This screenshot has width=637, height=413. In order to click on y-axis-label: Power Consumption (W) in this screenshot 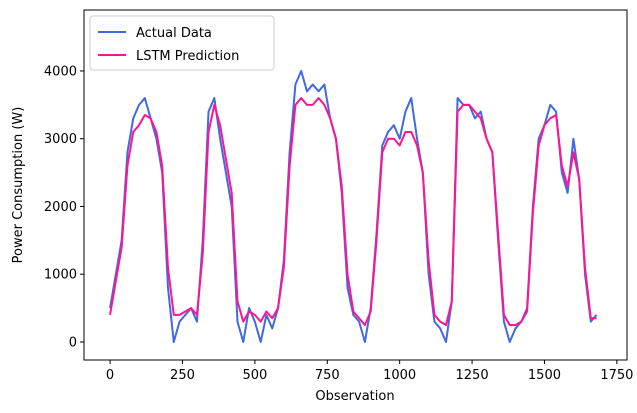, I will do `click(18, 185)`.